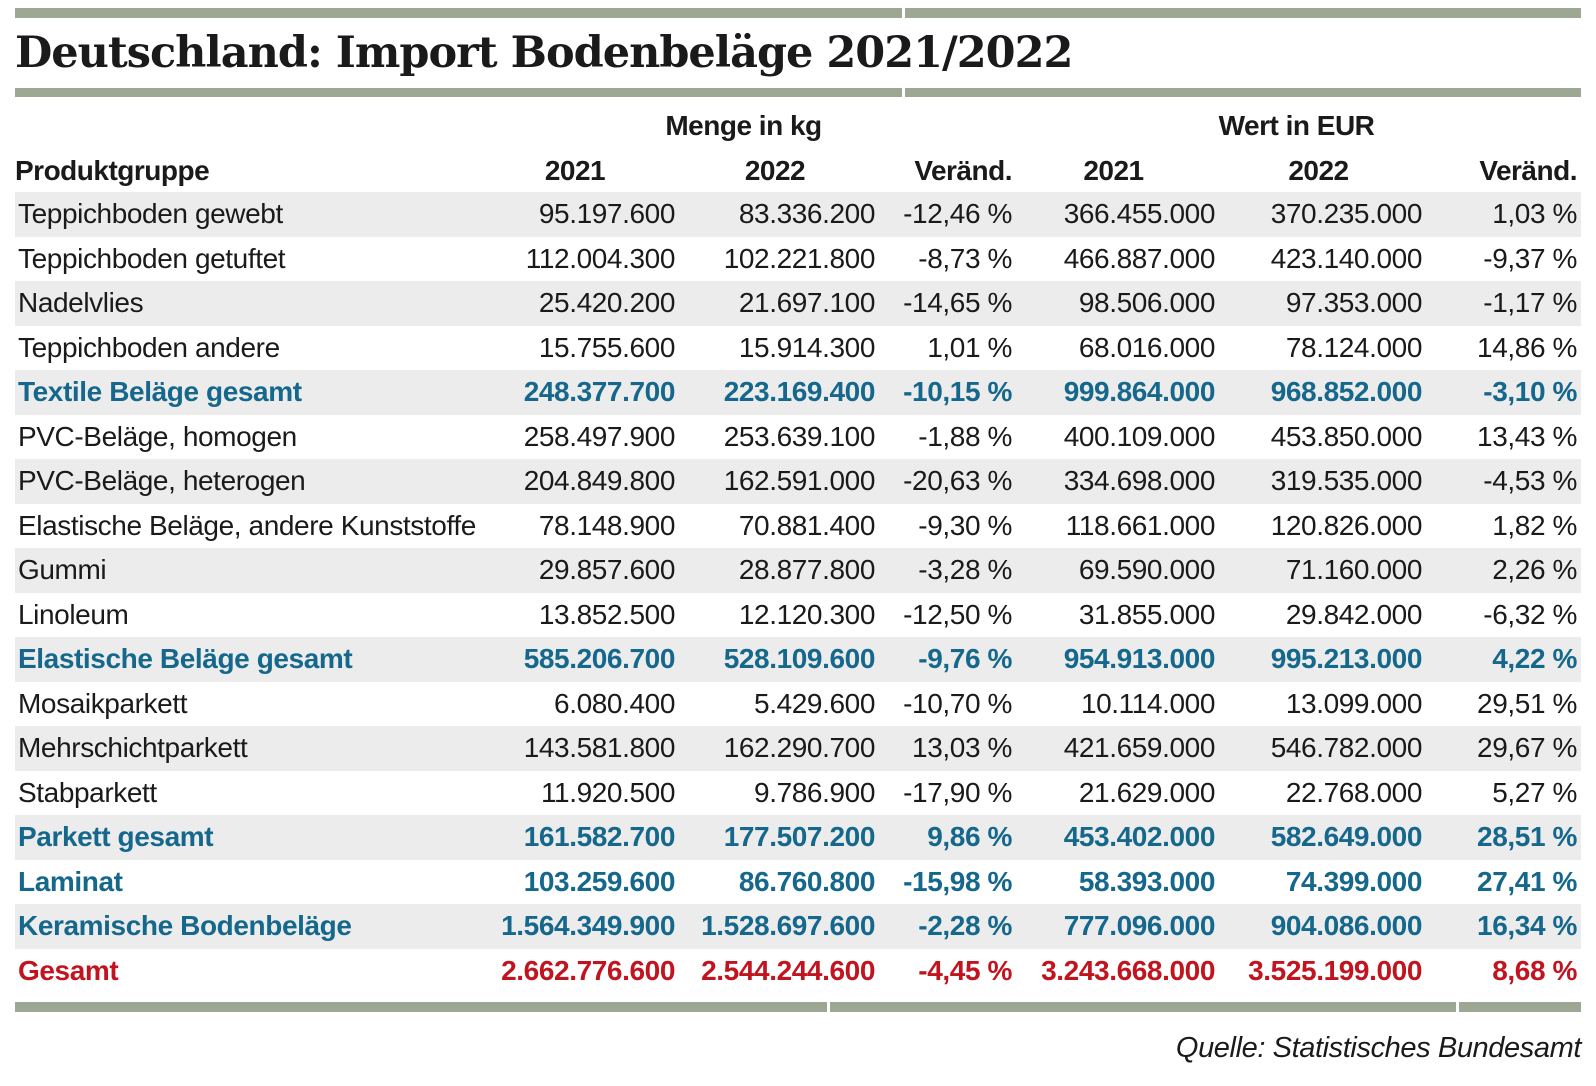  What do you see at coordinates (957, 303) in the screenshot?
I see `cell-kg-veraend: -14,65 %` at bounding box center [957, 303].